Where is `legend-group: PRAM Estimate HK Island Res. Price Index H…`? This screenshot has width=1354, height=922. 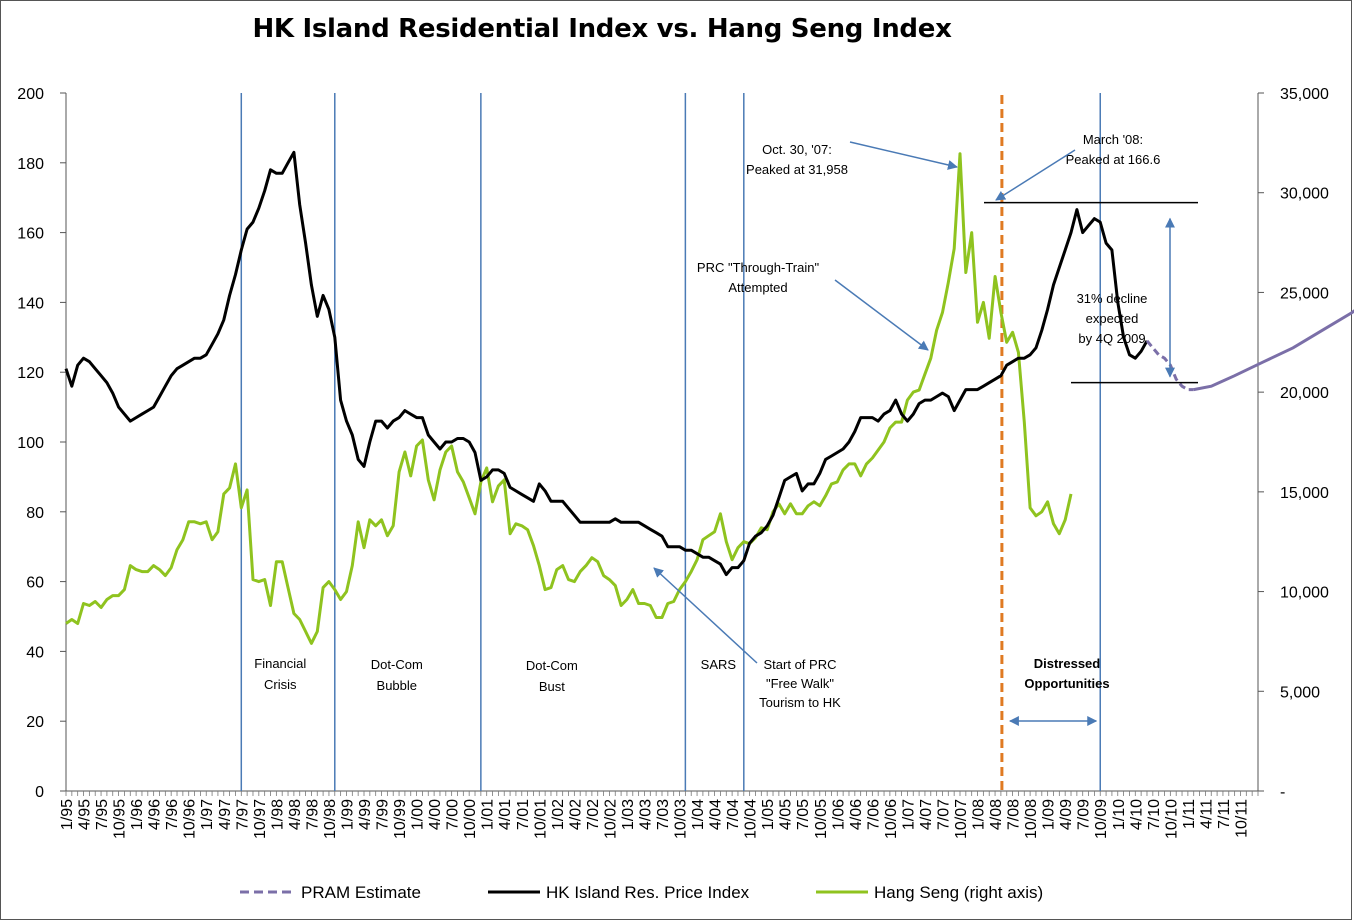
legend-group: PRAM Estimate HK Island Res. Price Index H… is located at coordinates (641, 892).